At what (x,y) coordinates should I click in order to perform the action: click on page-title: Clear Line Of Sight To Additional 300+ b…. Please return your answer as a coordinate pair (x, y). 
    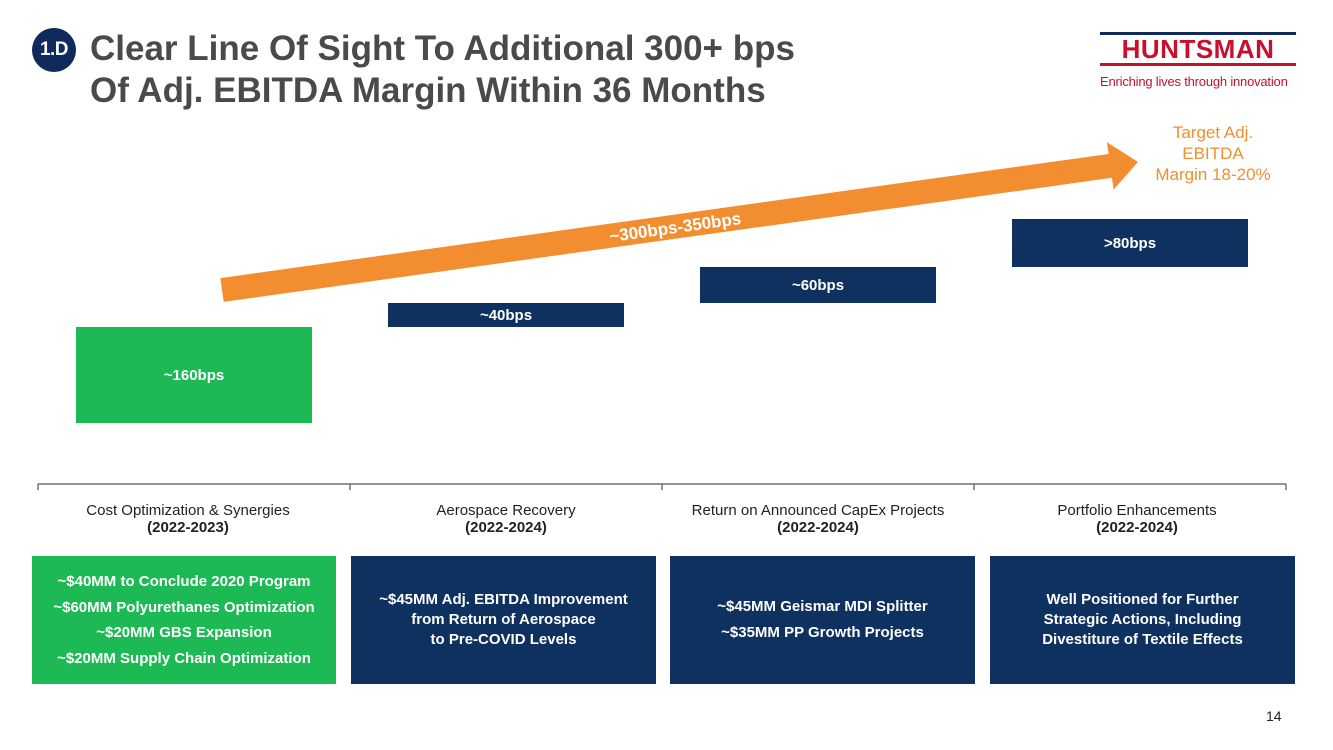
    Looking at the image, I should click on (442, 70).